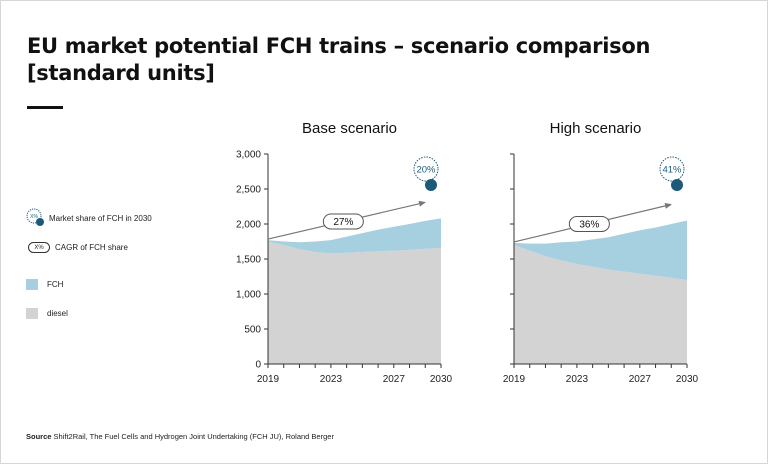 The width and height of the screenshot is (768, 464). I want to click on chart-2-cagr-pill, so click(589, 223).